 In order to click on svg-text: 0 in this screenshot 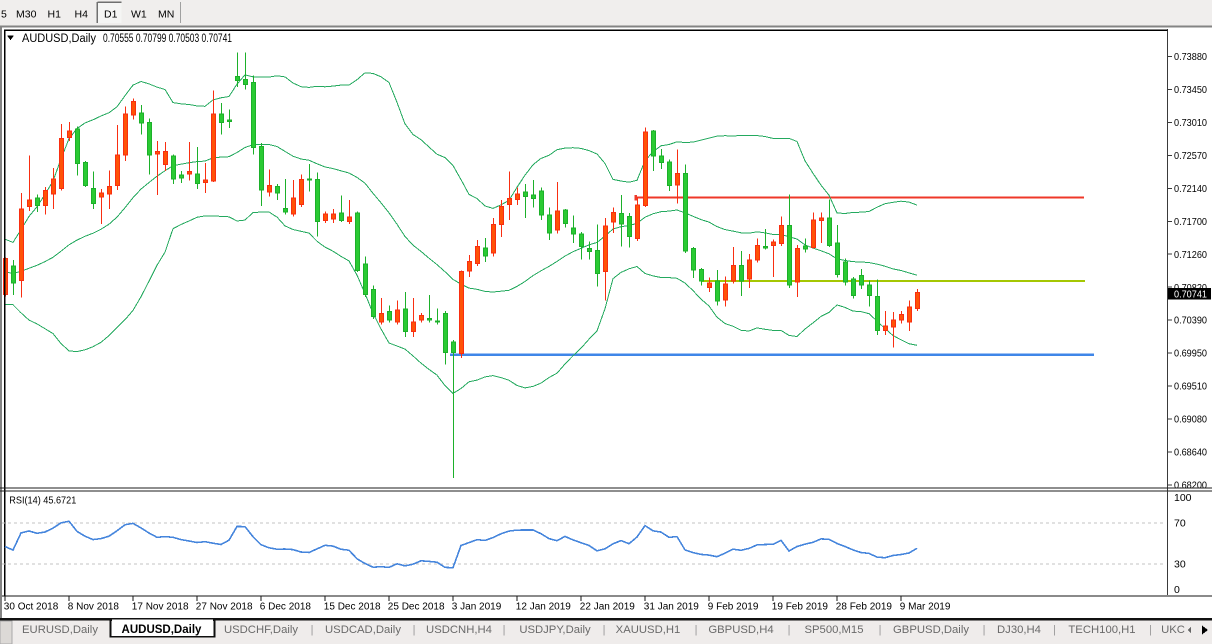, I will do `click(1177, 590)`.